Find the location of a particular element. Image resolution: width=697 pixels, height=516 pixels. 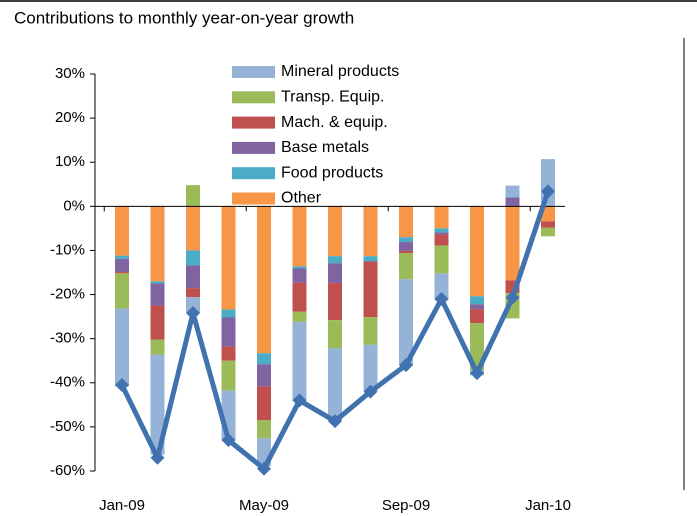

y-tick-label: 0% is located at coordinates (74, 205).